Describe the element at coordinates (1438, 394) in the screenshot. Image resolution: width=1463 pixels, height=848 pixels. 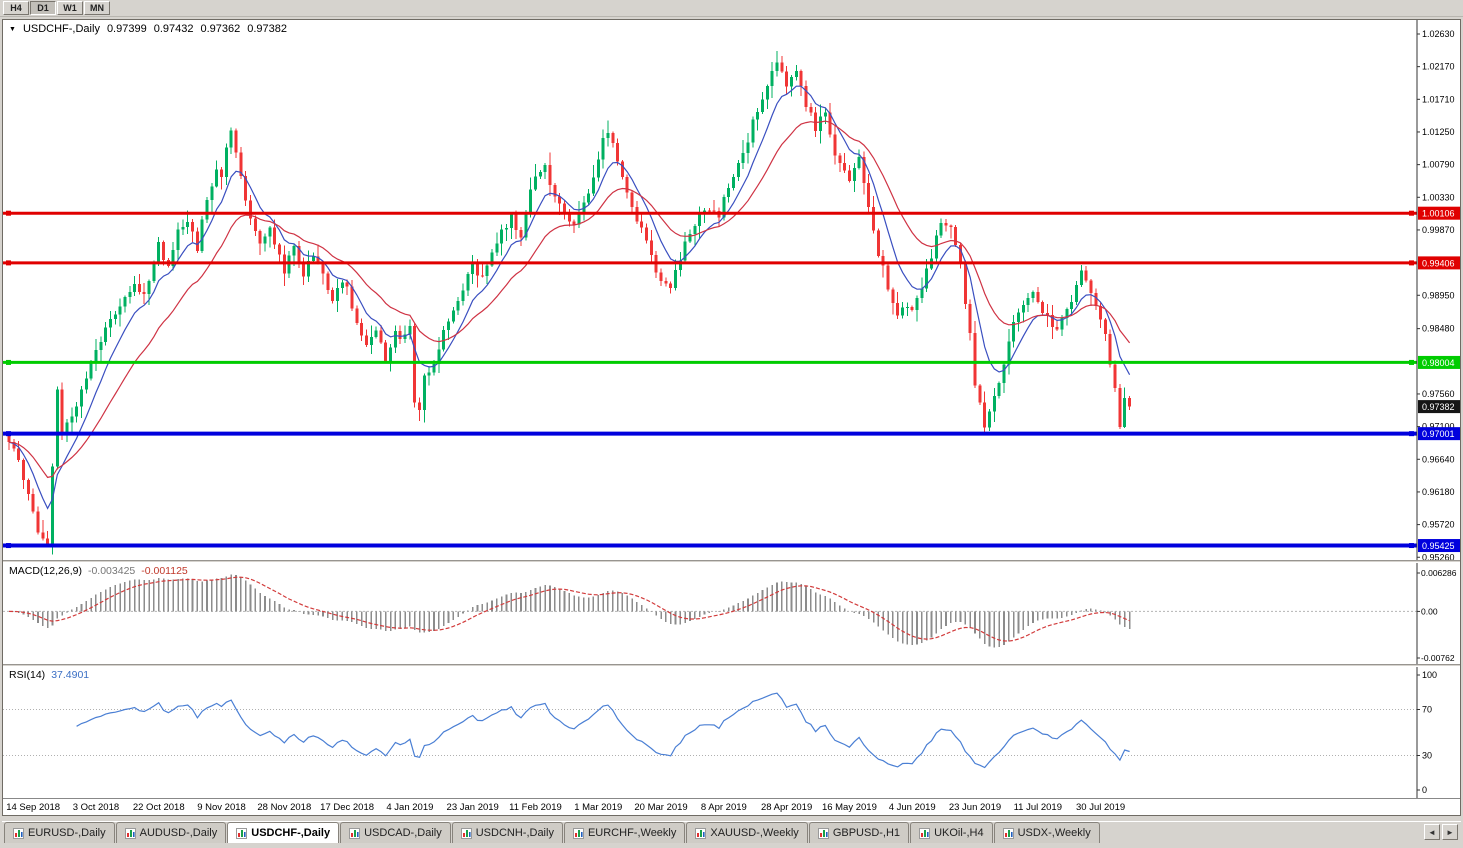
I see `svg-text: 0.97560` at that location.